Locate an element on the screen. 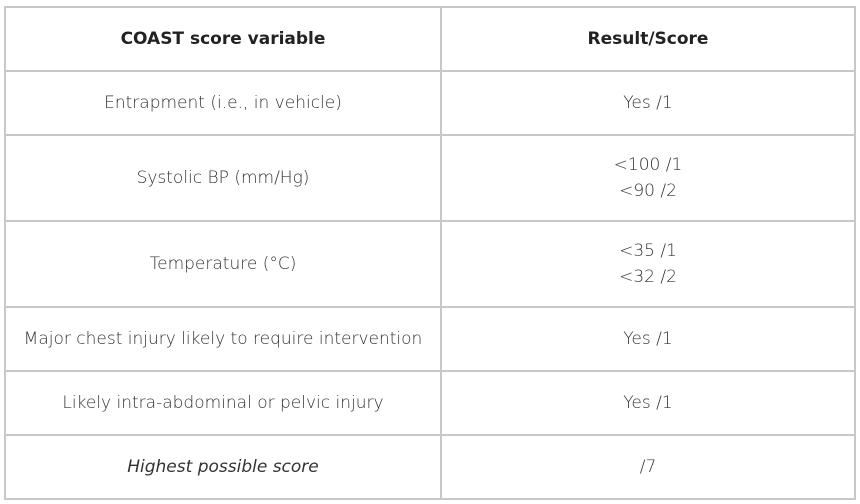 Image resolution: width=860 pixels, height=504 pixels. result-cell: <35 /1 <32 /2 is located at coordinates (648, 264).